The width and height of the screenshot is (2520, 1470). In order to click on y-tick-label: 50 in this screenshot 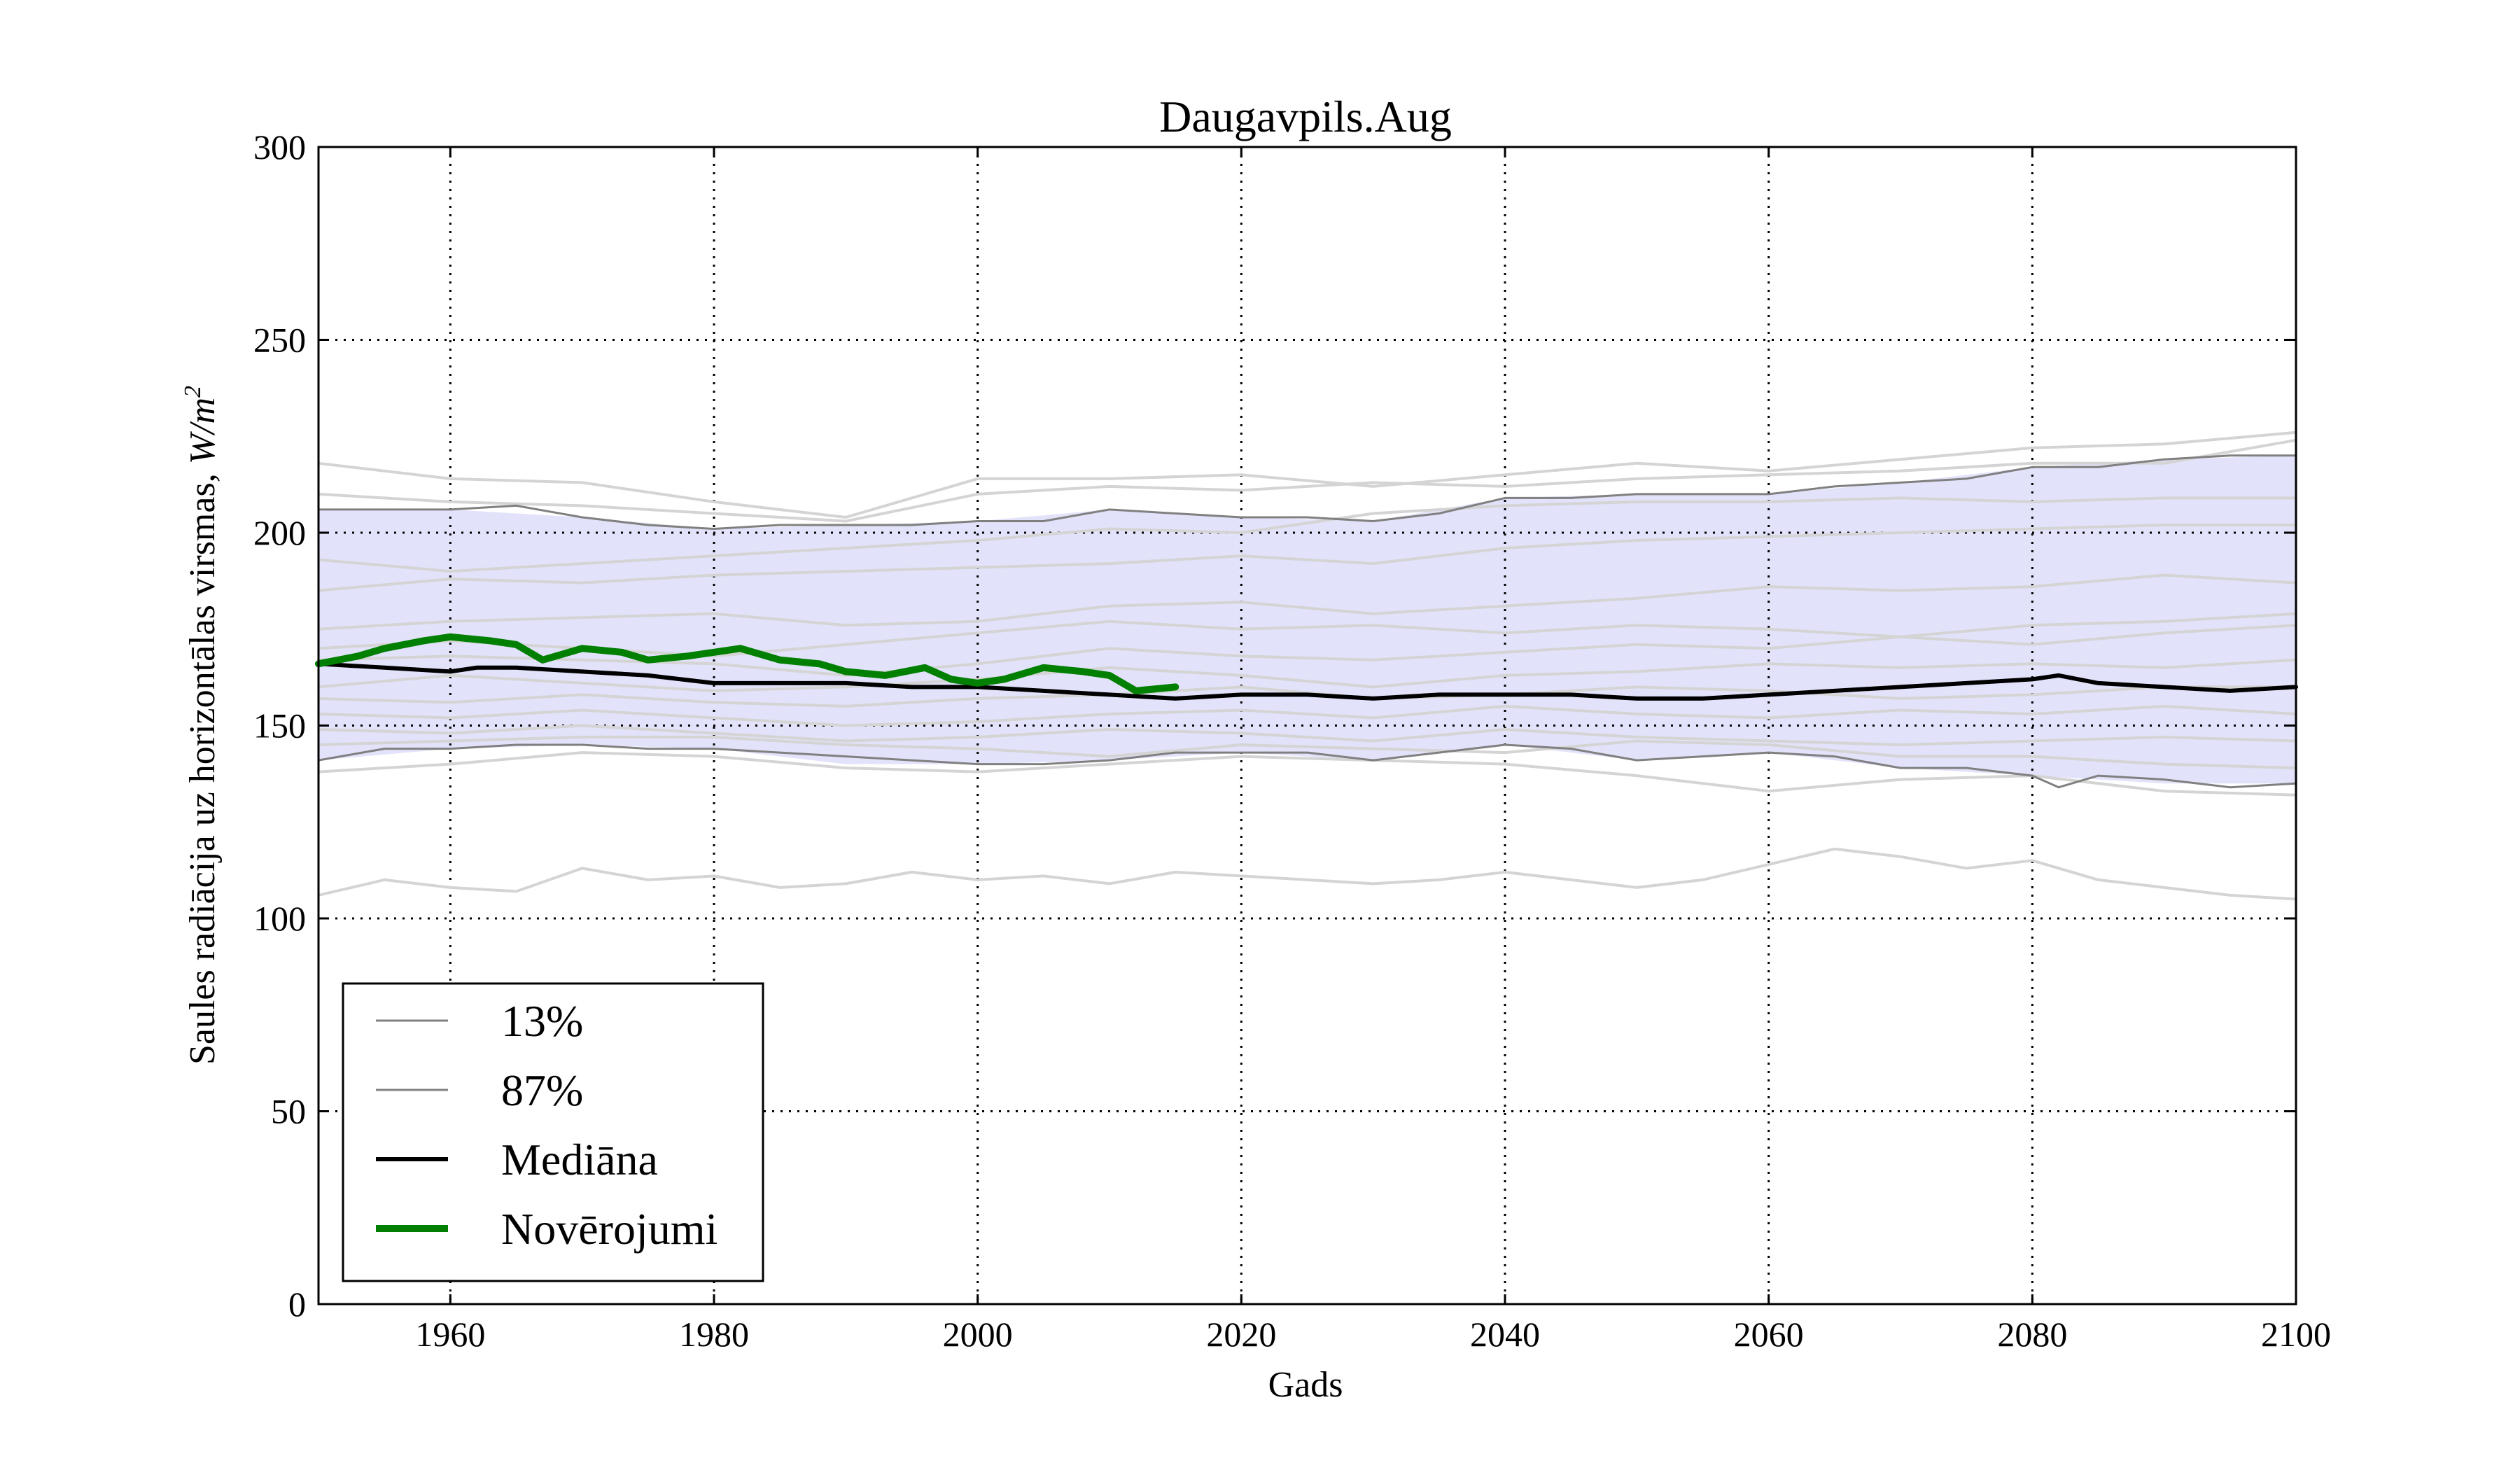, I will do `click(288, 1111)`.